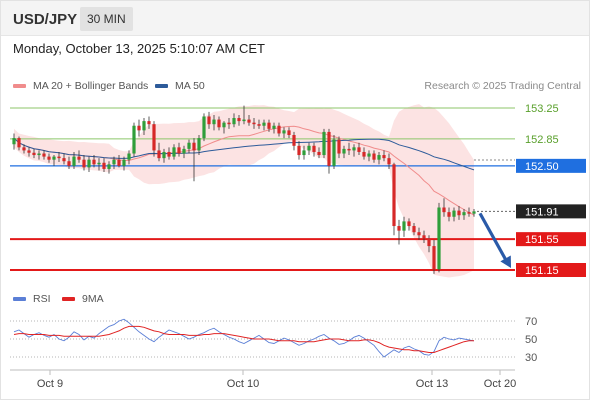  I want to click on legend-swatch-ma50, so click(161, 86).